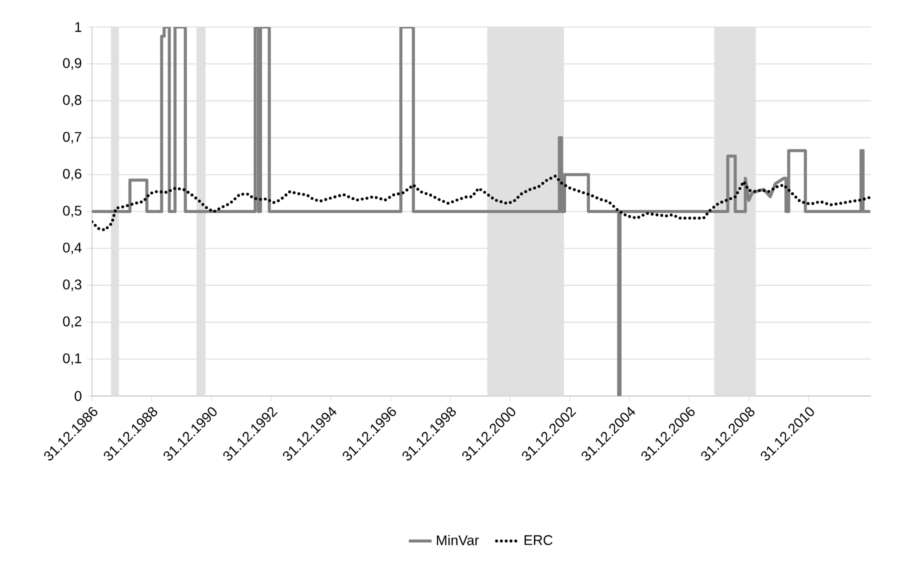 This screenshot has height=565, width=901. I want to click on y-tick-label: 0,8, so click(72, 101).